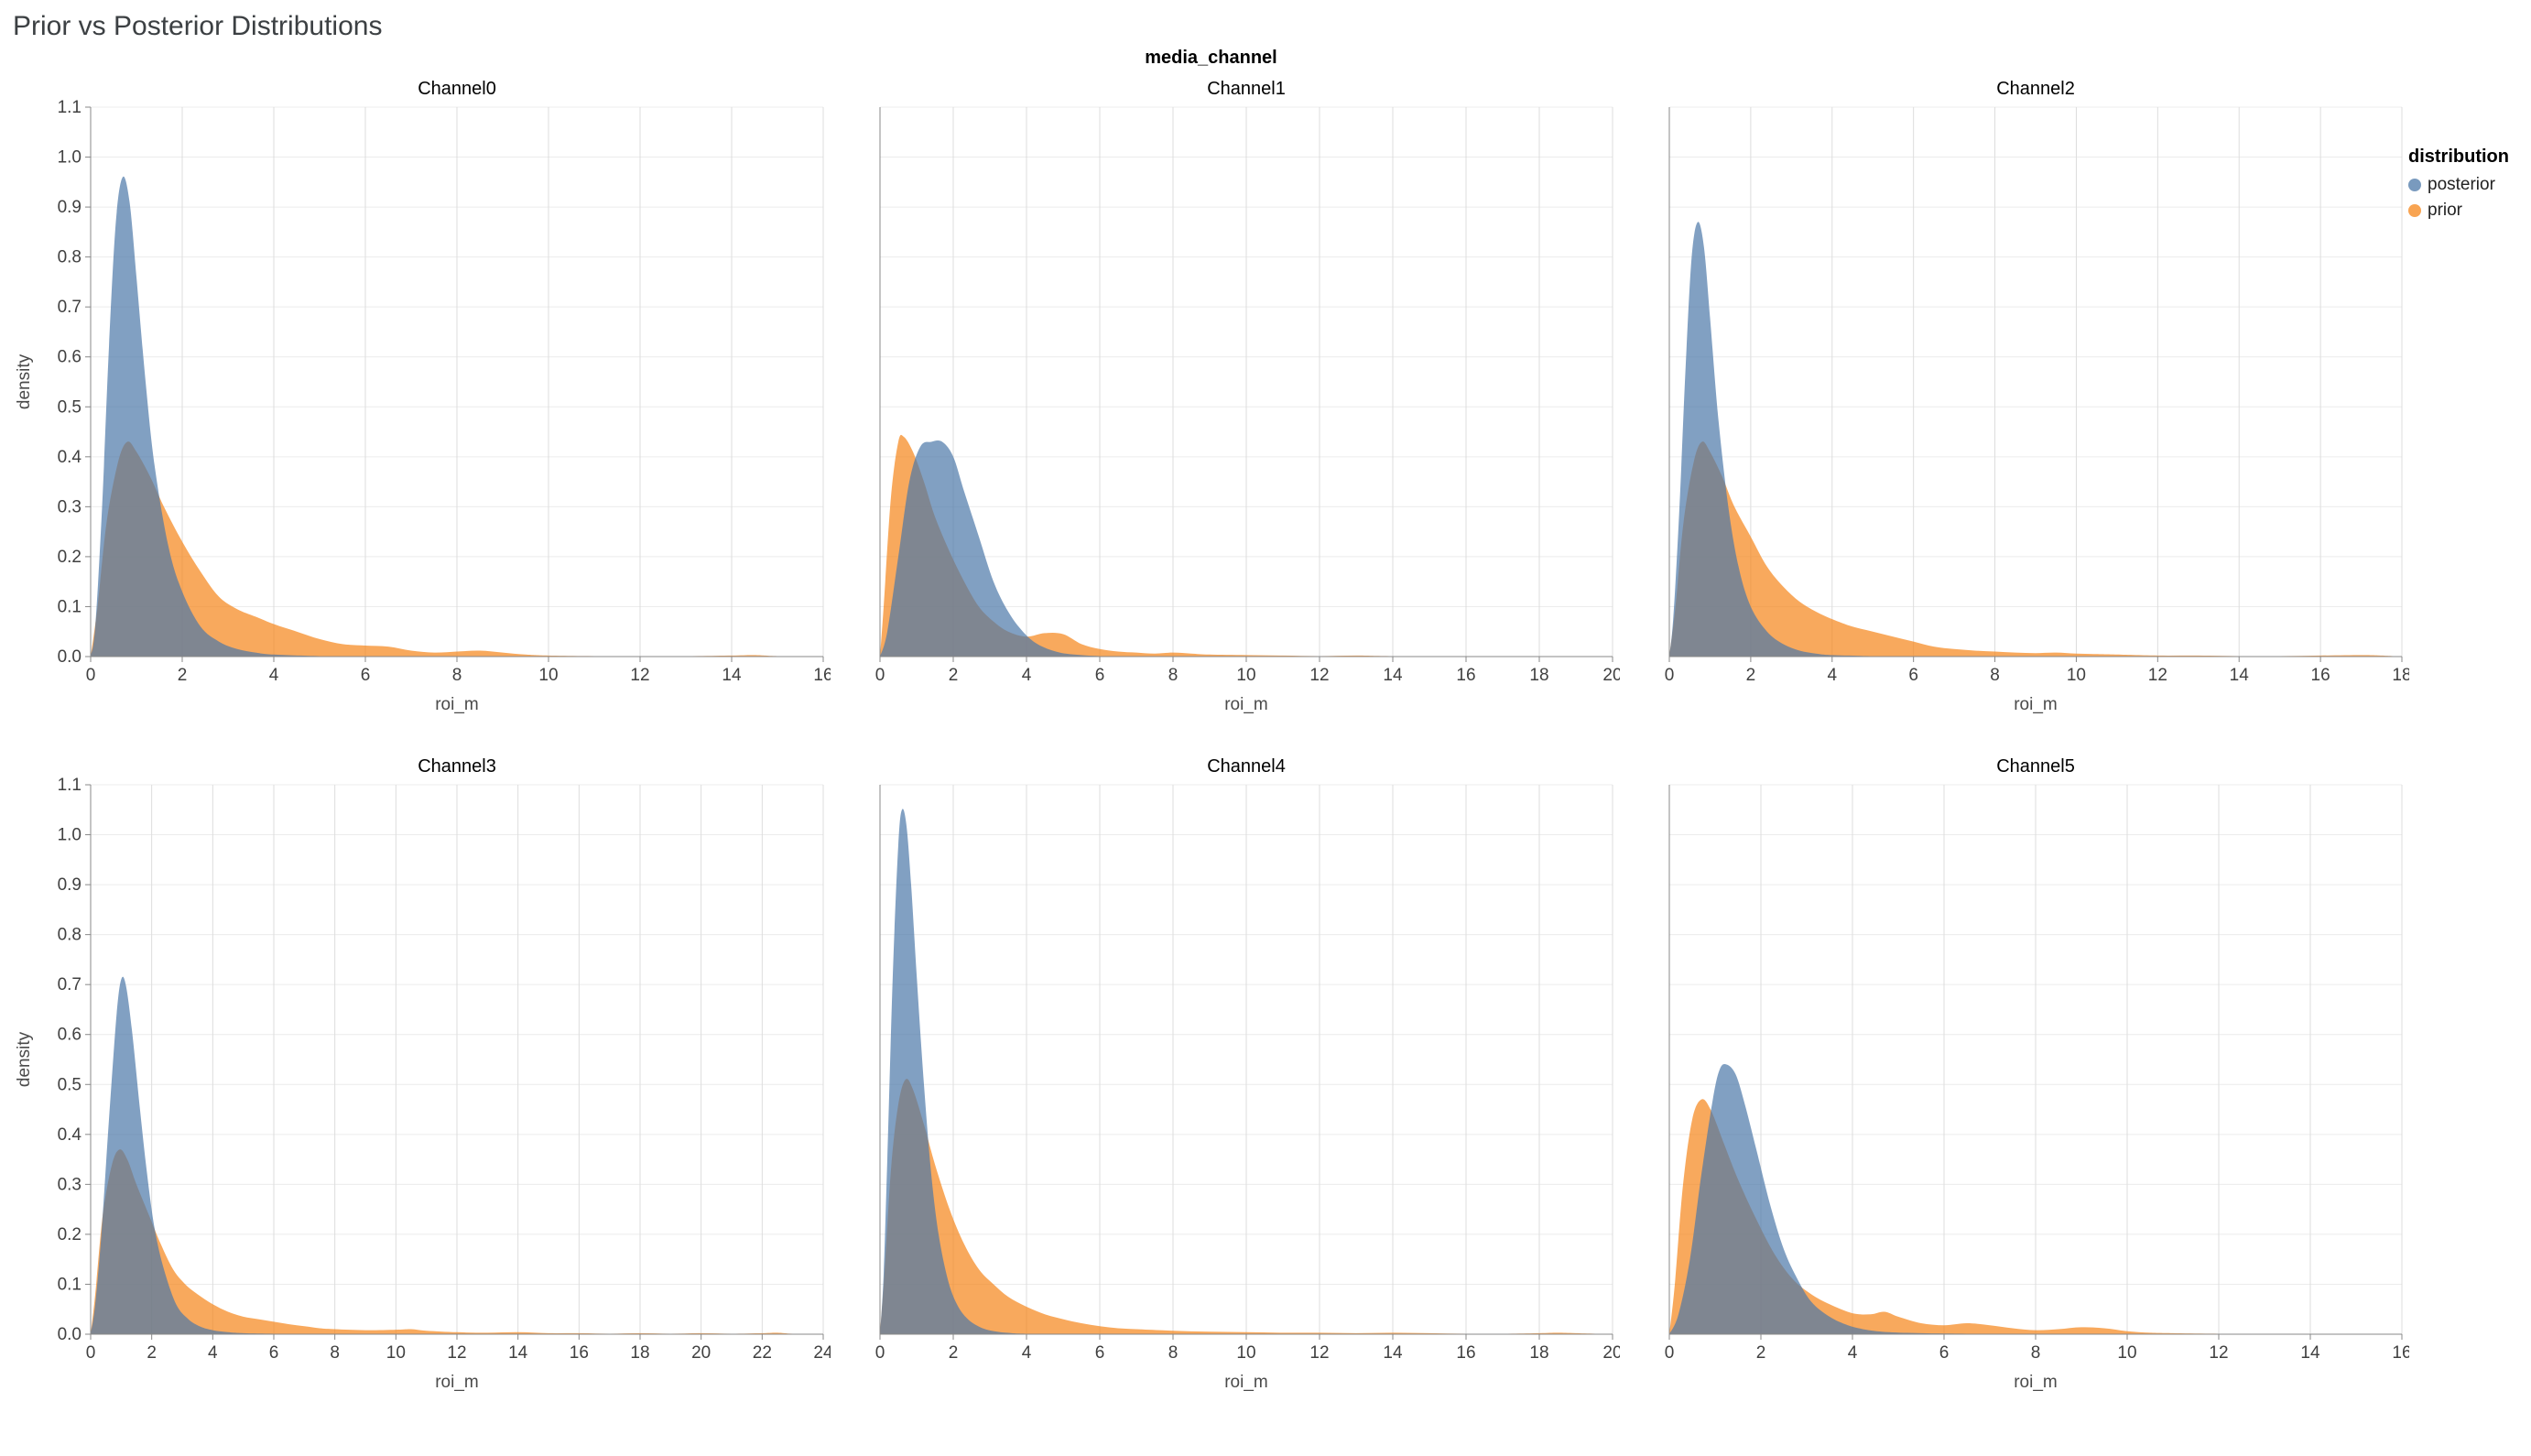  Describe the element at coordinates (2414, 210) in the screenshot. I see `prior-swatch-icon` at that location.